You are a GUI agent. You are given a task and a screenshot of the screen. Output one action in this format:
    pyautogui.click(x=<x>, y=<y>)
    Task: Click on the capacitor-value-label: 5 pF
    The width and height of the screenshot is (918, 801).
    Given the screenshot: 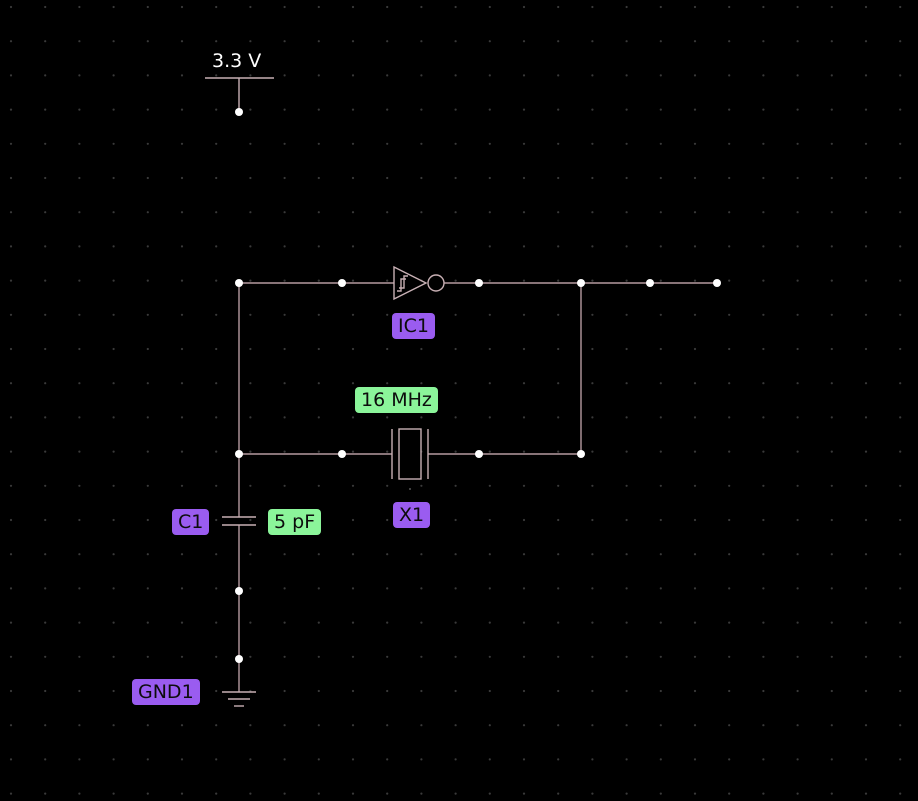 What is the action you would take?
    pyautogui.click(x=295, y=522)
    